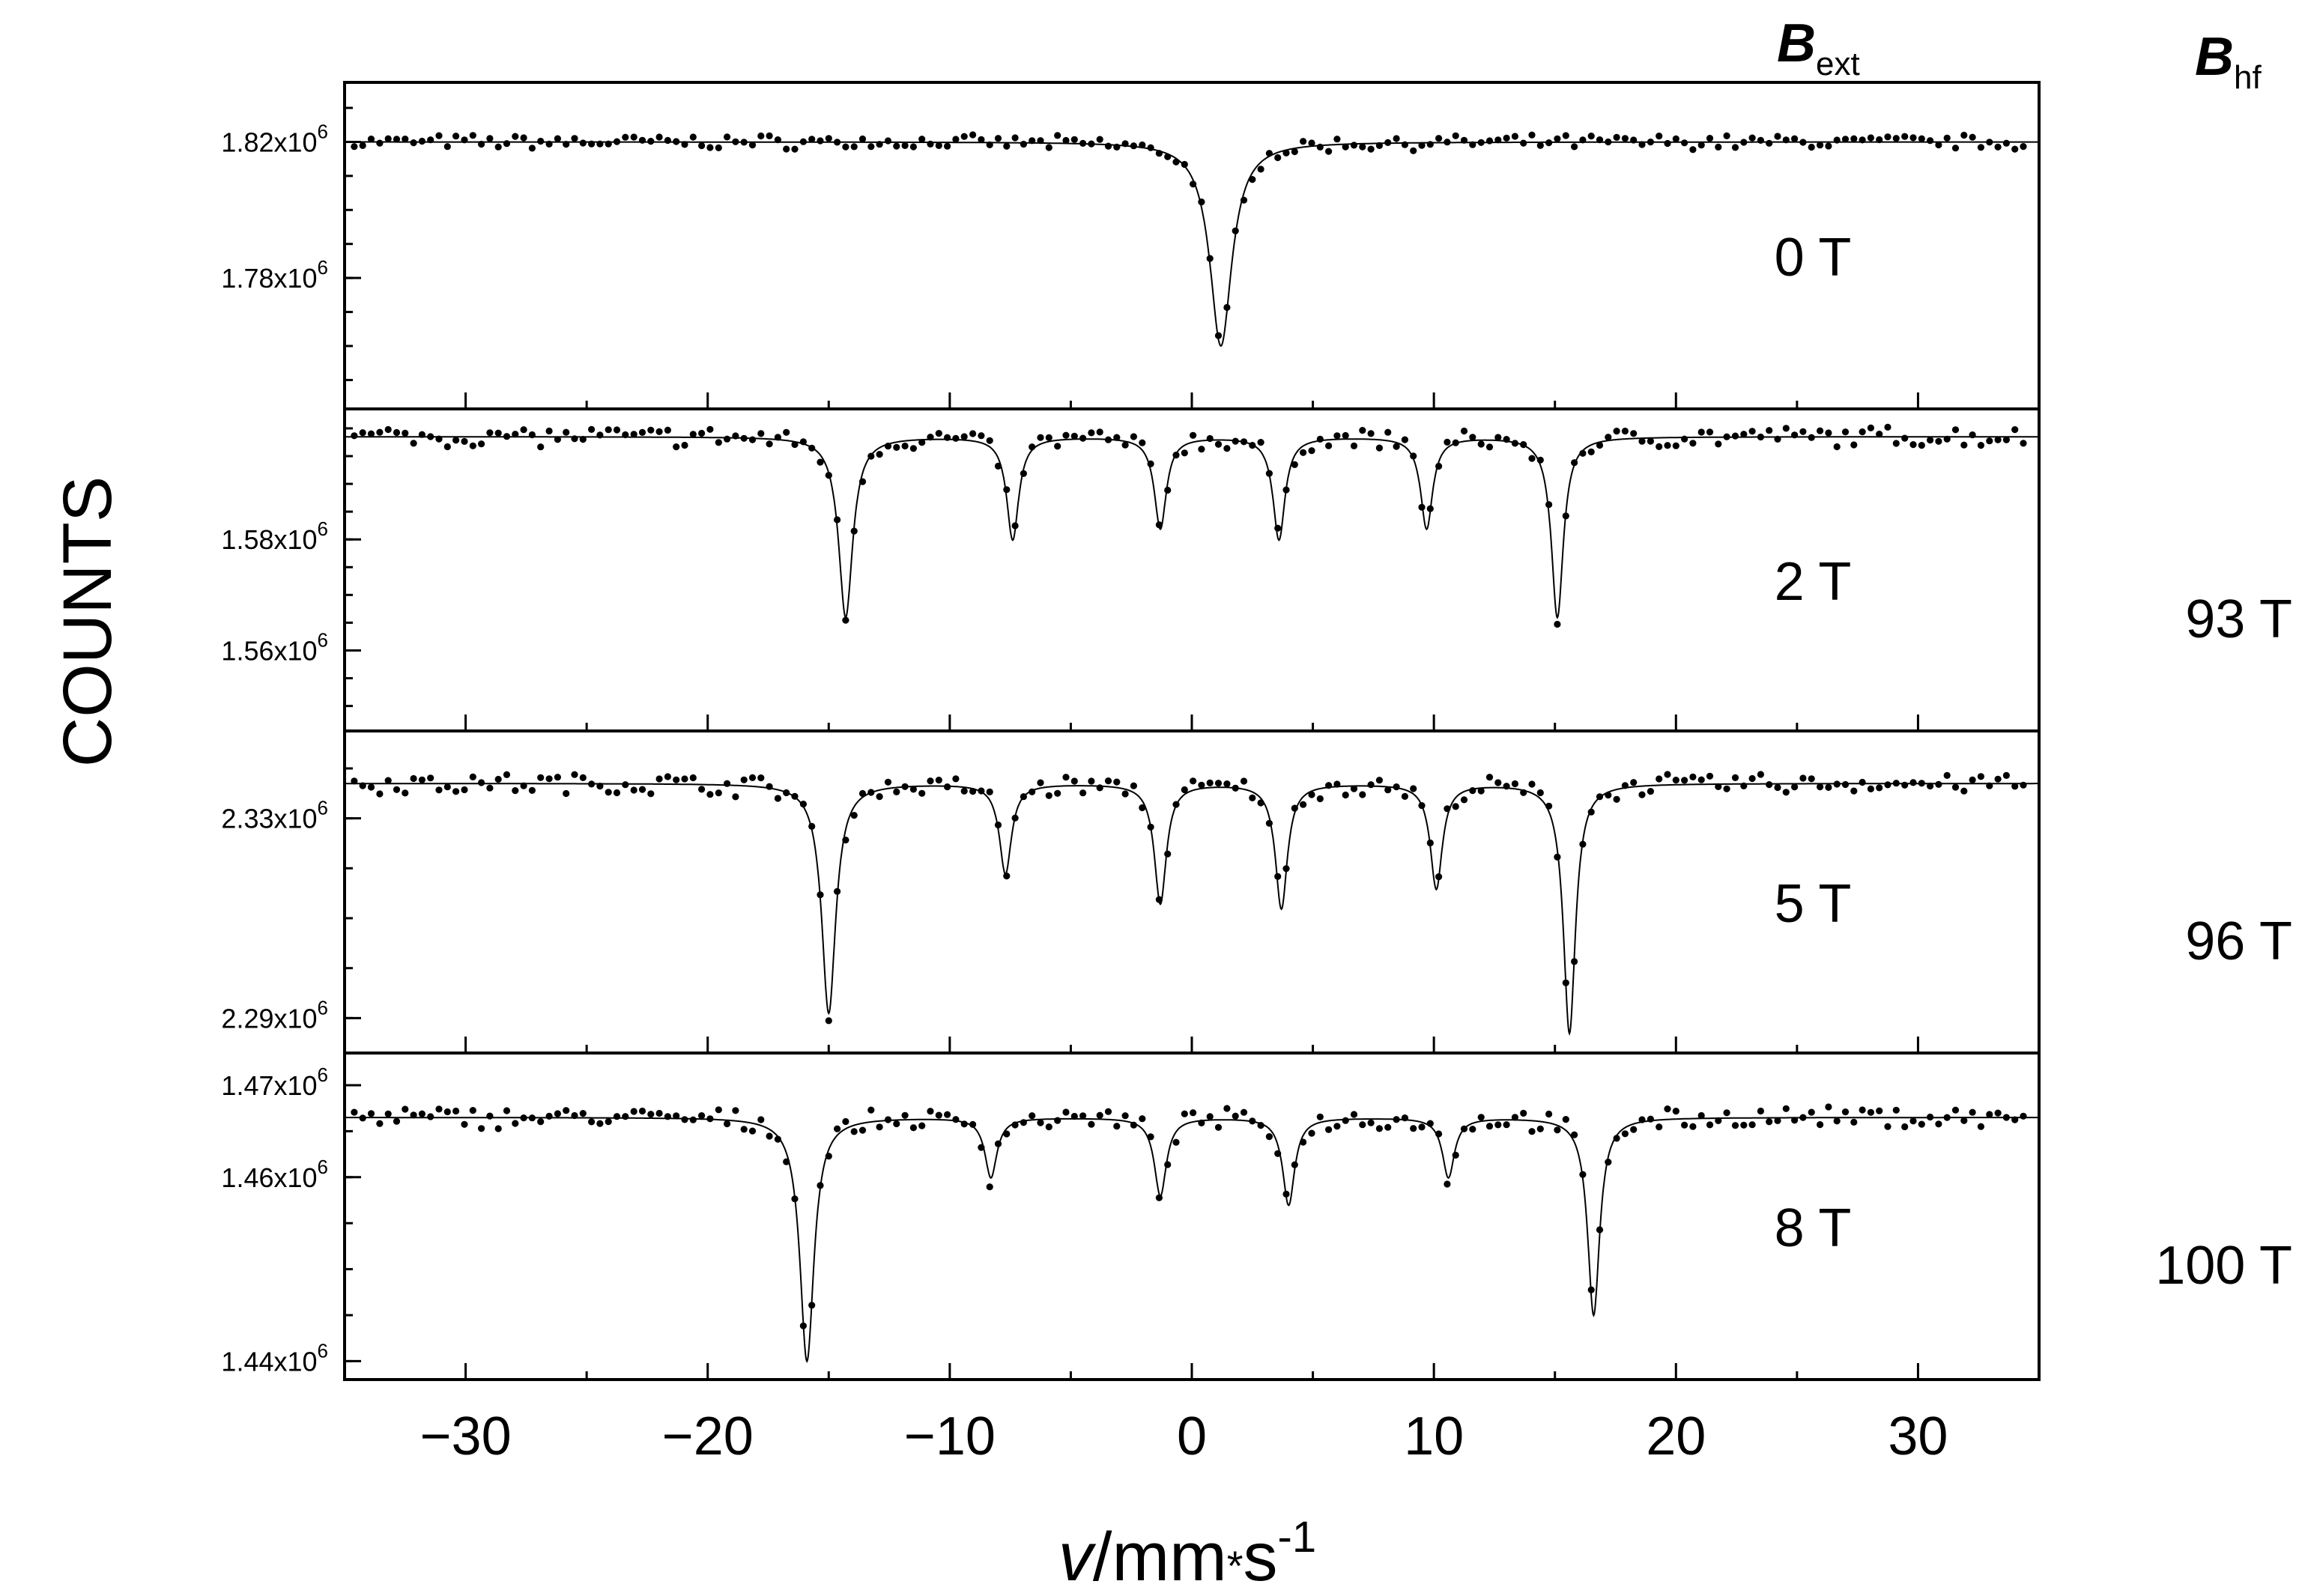 This screenshot has height=1596, width=2302. I want to click on x-tick-label: 0, so click(1192, 1437).